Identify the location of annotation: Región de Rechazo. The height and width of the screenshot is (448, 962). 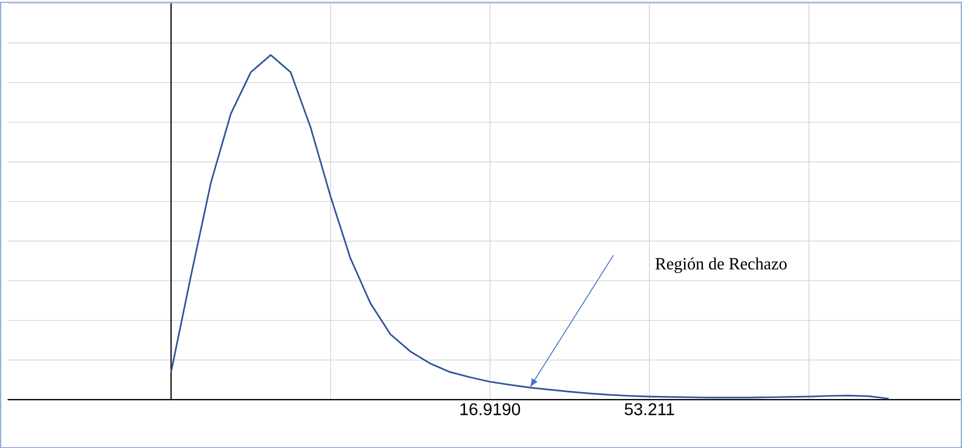
(721, 265).